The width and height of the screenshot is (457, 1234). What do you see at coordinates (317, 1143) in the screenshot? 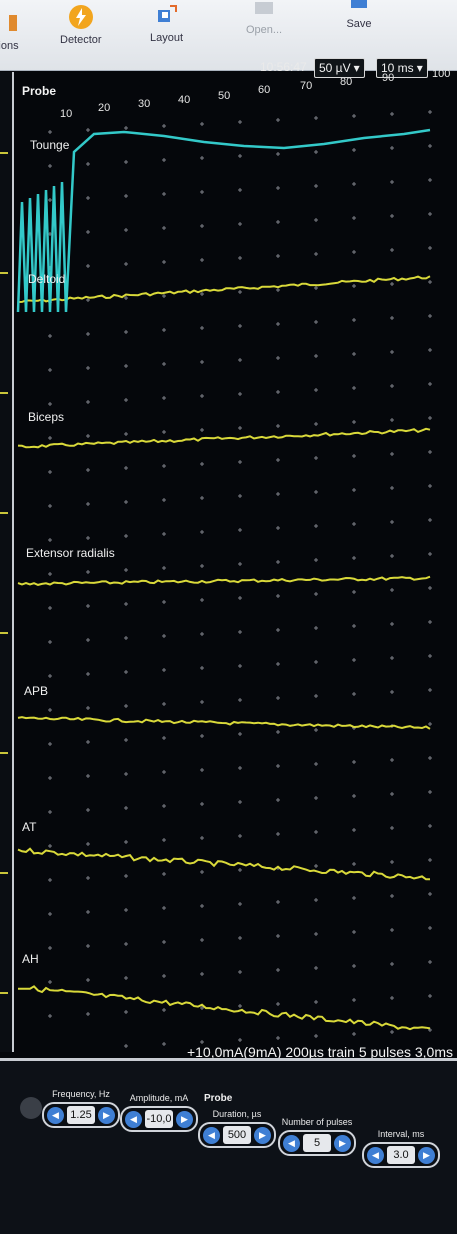
I see `pulses-value: 5` at bounding box center [317, 1143].